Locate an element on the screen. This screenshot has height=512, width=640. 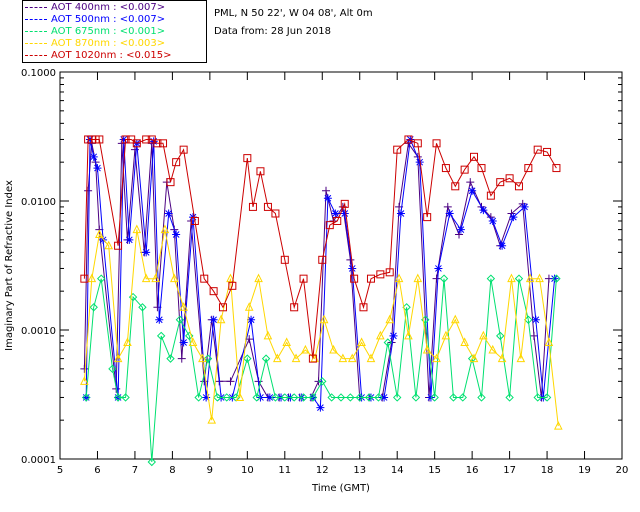
x-tick-label: 13 is located at coordinates (359, 470).